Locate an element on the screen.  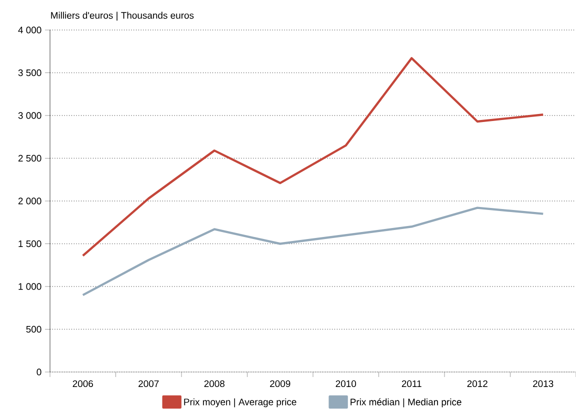
x-tick-label: 2011 is located at coordinates (412, 384).